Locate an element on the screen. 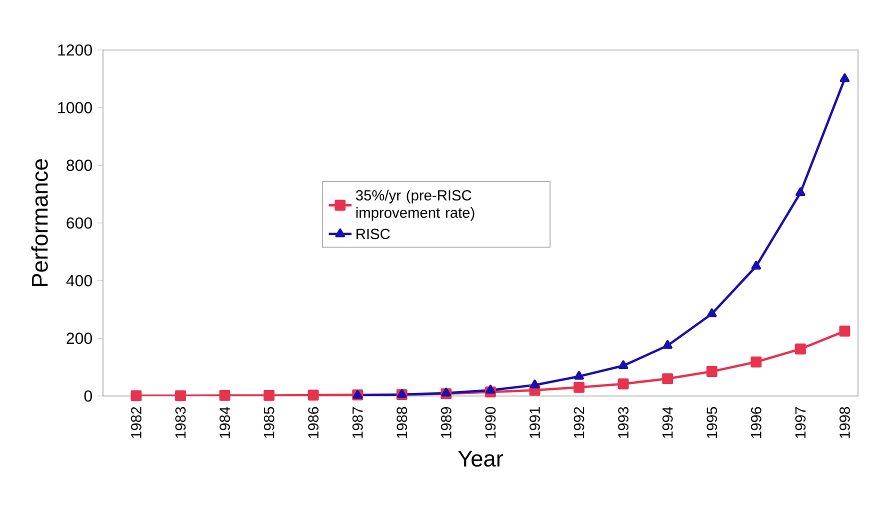  x-tick-label: 1994 is located at coordinates (667, 422).